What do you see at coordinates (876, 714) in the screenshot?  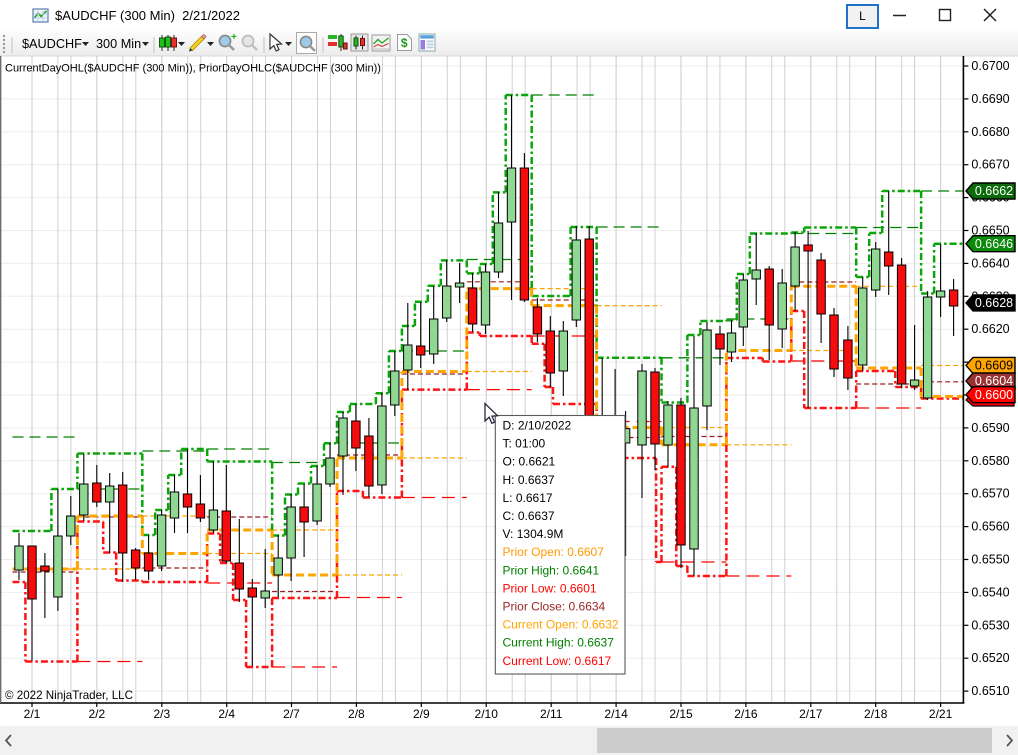 I see `svg-text: 2/18` at bounding box center [876, 714].